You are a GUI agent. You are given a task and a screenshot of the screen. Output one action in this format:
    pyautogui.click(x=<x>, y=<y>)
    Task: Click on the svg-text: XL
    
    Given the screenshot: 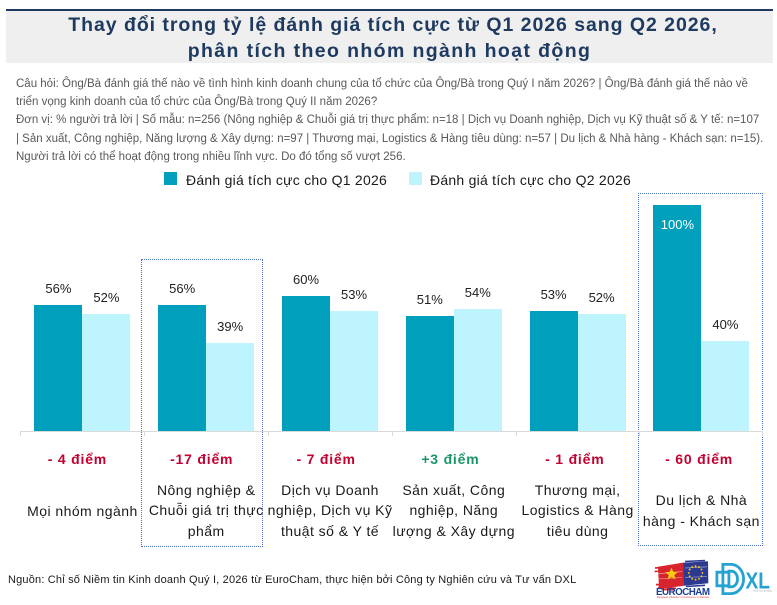 What is the action you would take?
    pyautogui.click(x=758, y=581)
    